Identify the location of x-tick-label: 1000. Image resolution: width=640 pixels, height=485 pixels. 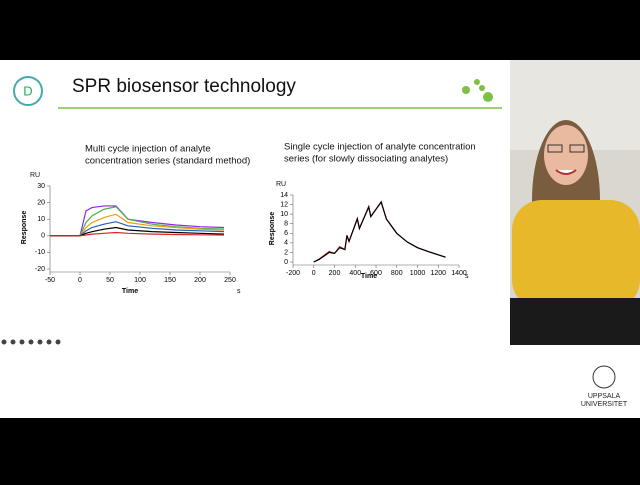
(418, 273).